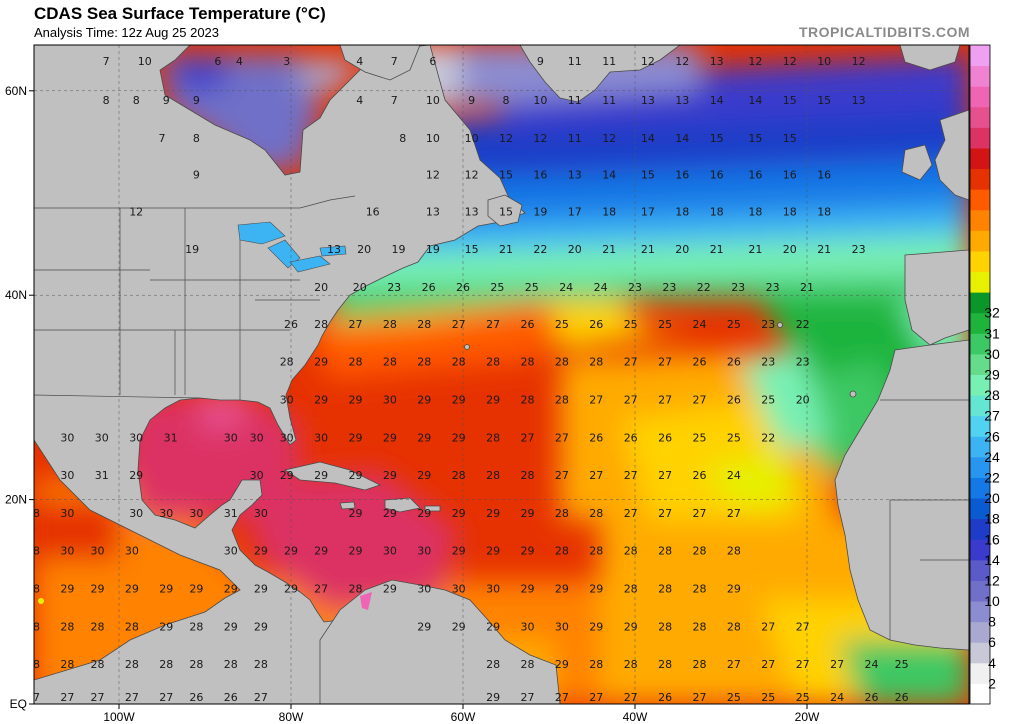 Image resolution: width=1024 pixels, height=724 pixels. Describe the element at coordinates (16, 91) in the screenshot. I see `lat-label: 60N` at that location.